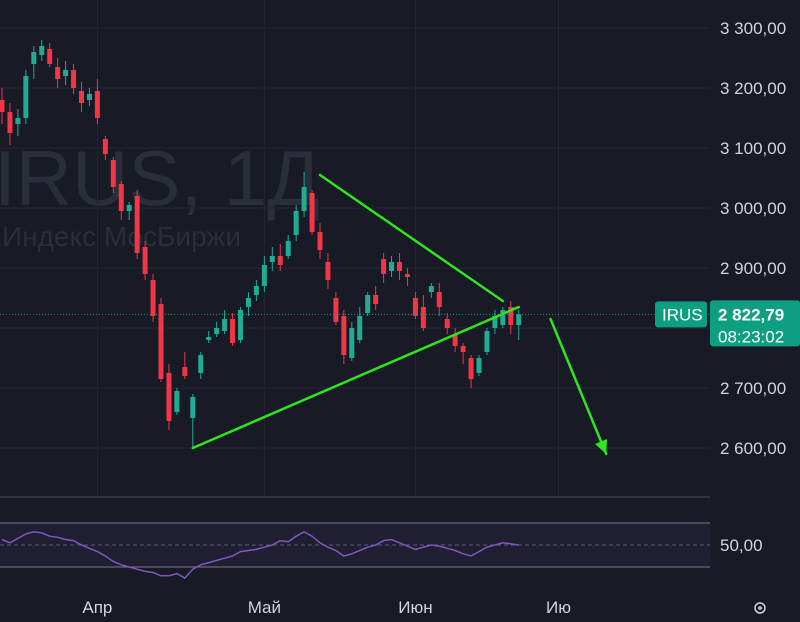 The width and height of the screenshot is (800, 622). Describe the element at coordinates (578, 386) in the screenshot. I see `forecast-arrow-line` at that location.